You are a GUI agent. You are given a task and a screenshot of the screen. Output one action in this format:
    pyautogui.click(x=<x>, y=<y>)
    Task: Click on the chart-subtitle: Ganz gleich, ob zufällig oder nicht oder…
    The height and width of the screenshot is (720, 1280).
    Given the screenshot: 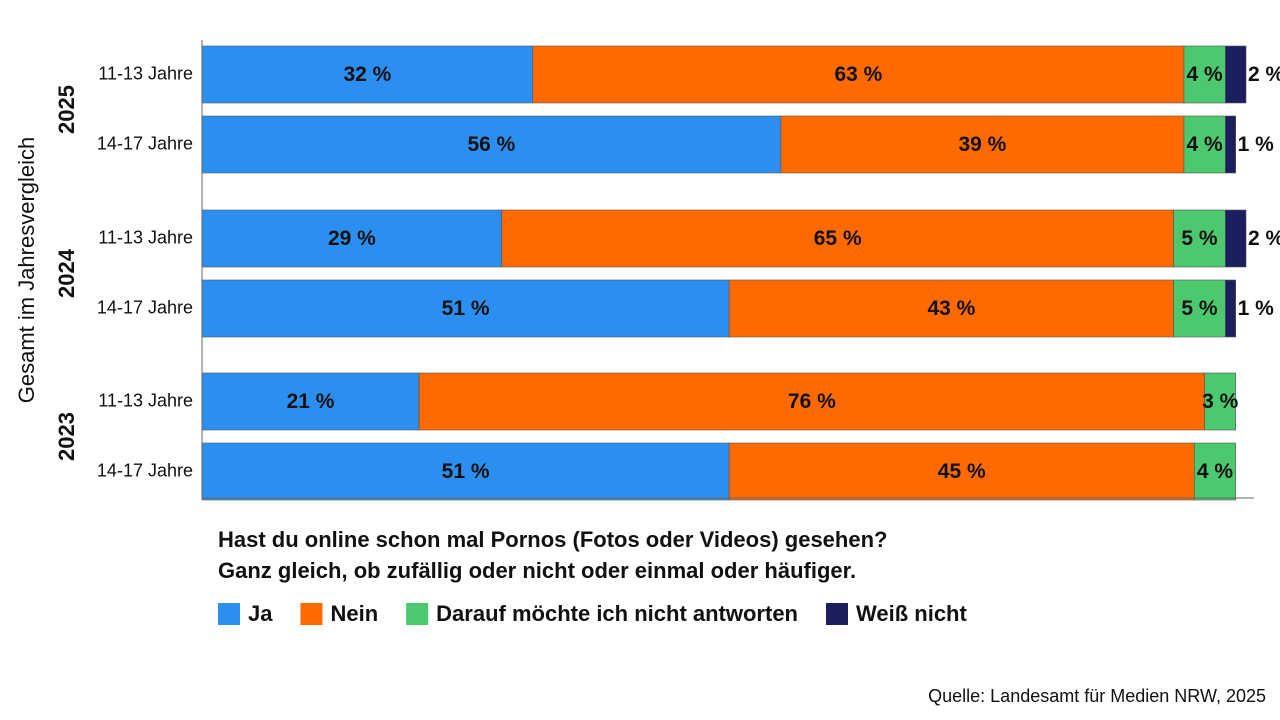 What is the action you would take?
    pyautogui.click(x=537, y=570)
    